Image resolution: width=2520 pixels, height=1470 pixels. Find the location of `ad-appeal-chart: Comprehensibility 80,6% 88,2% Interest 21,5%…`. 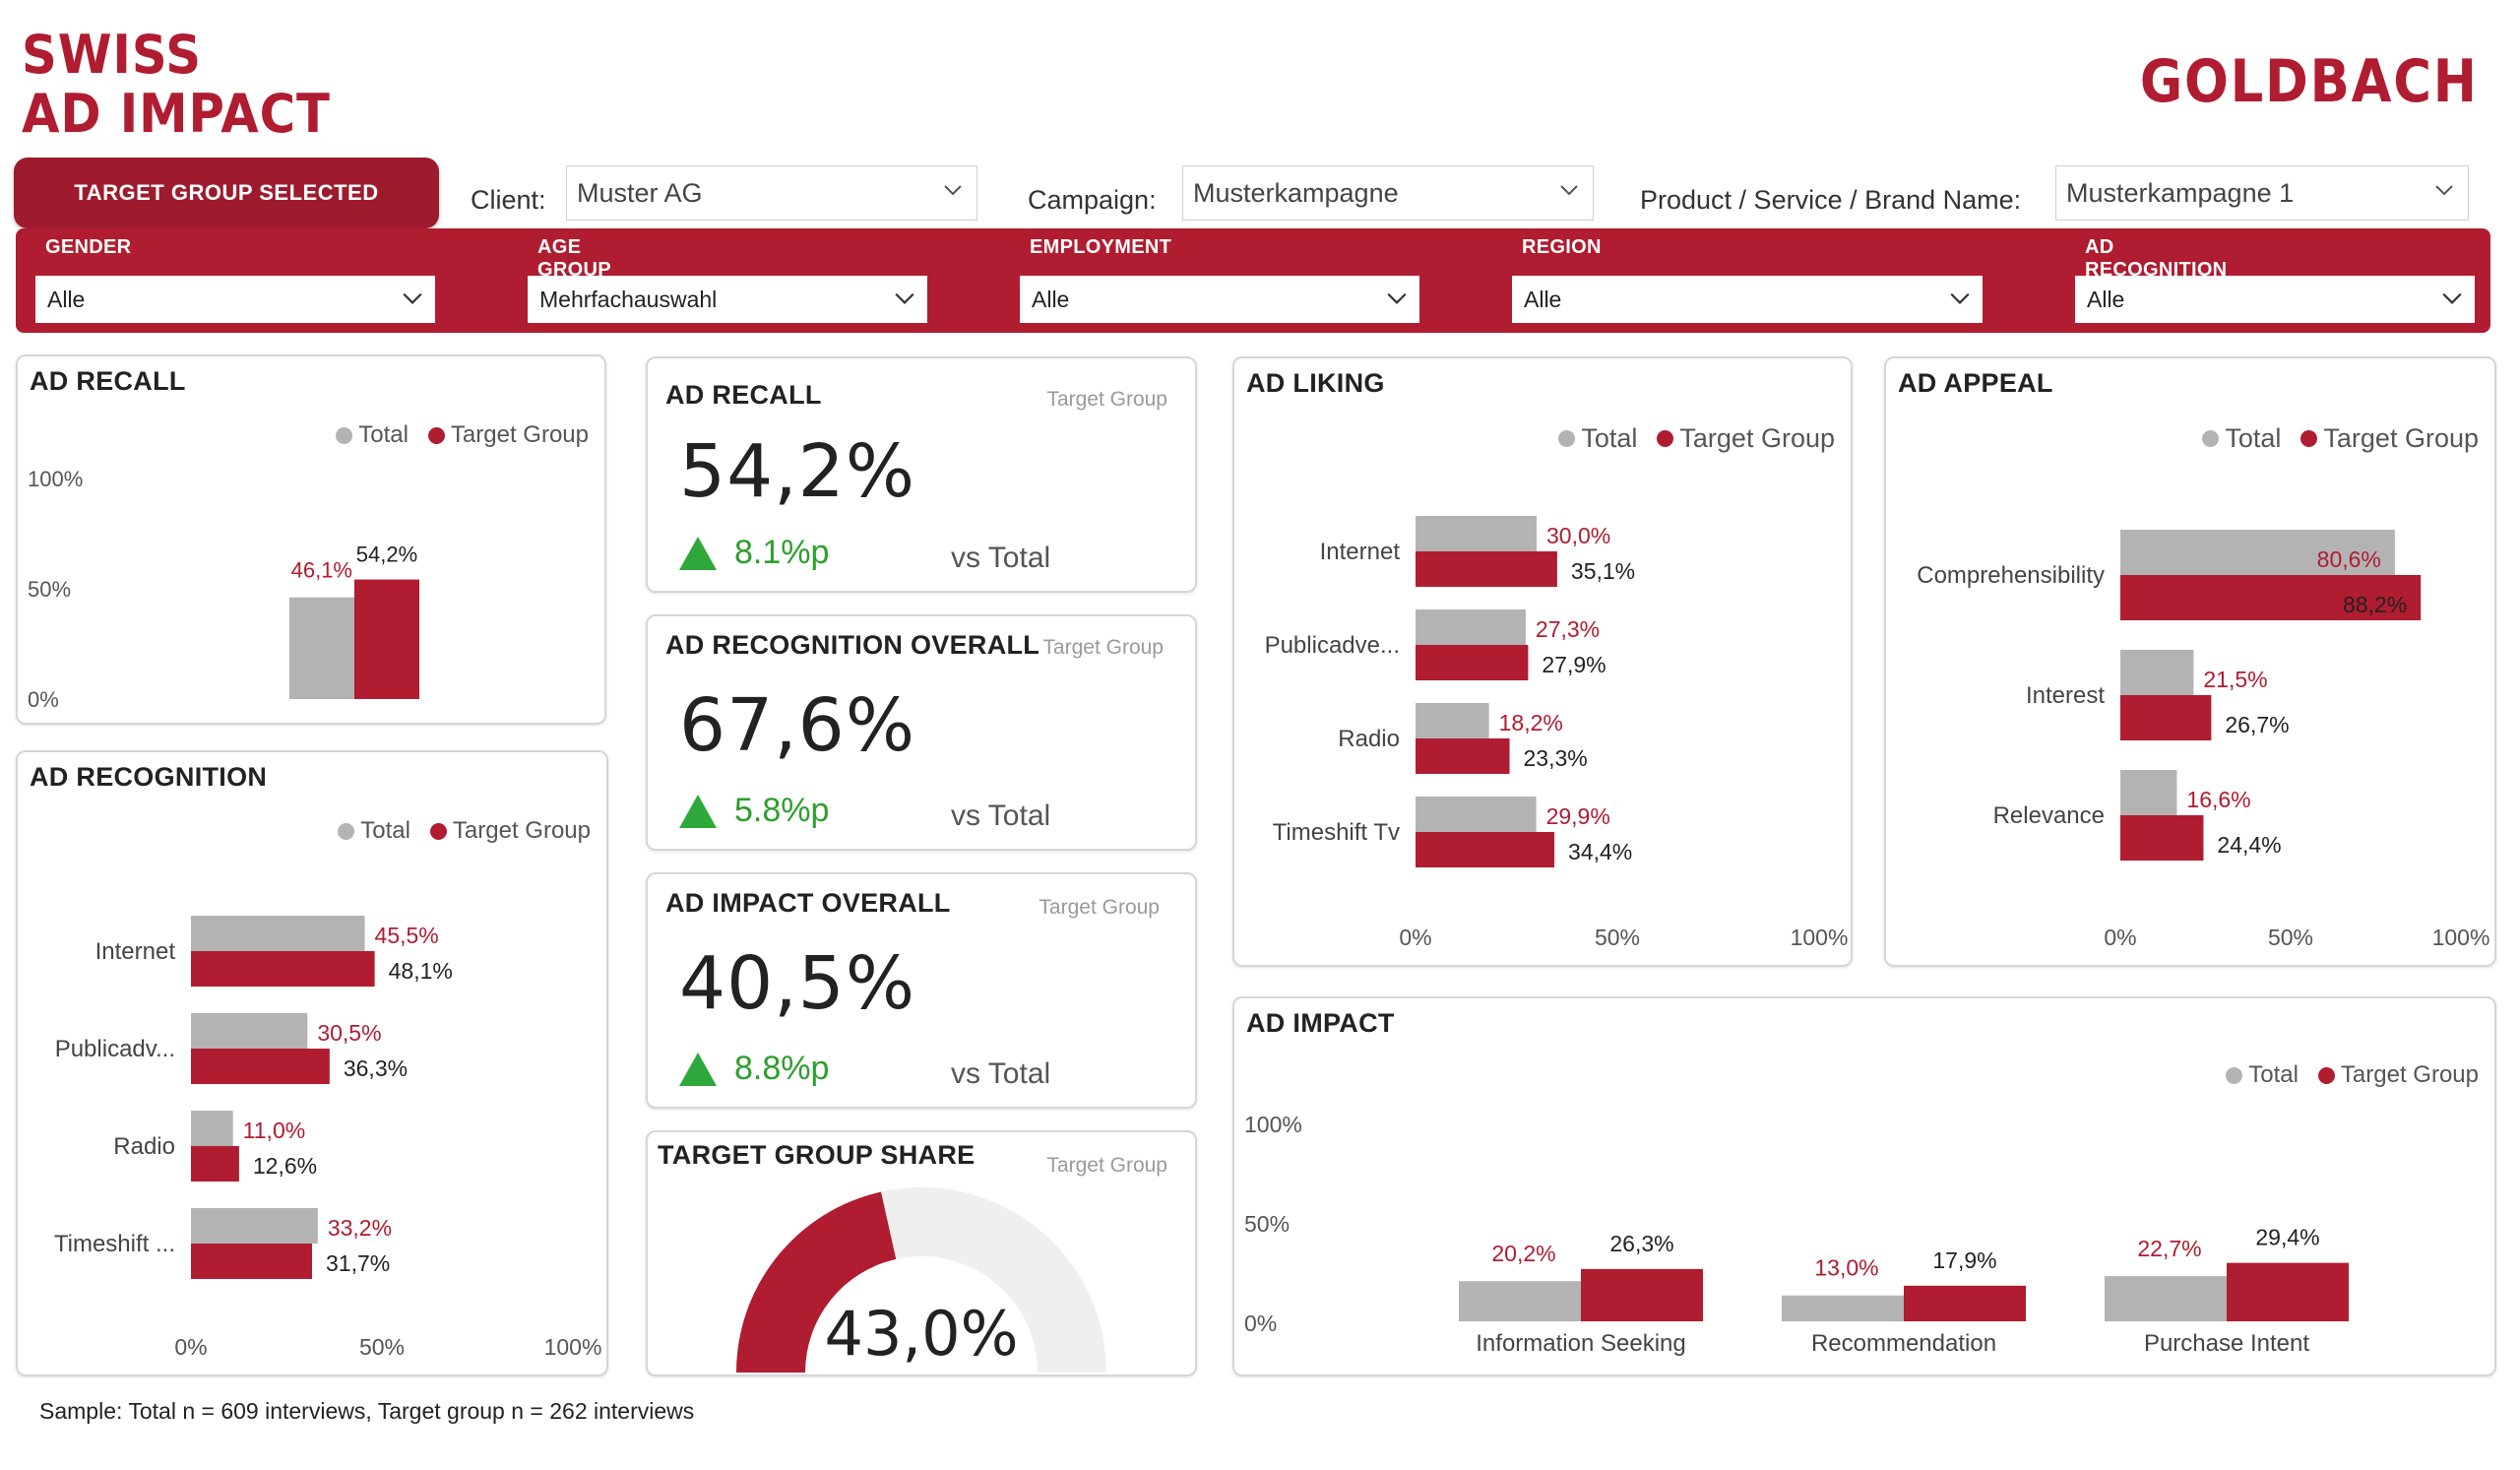

ad-appeal-chart: Comprehensibility 80,6% 88,2% Interest 21,5%… is located at coordinates (2203, 740).